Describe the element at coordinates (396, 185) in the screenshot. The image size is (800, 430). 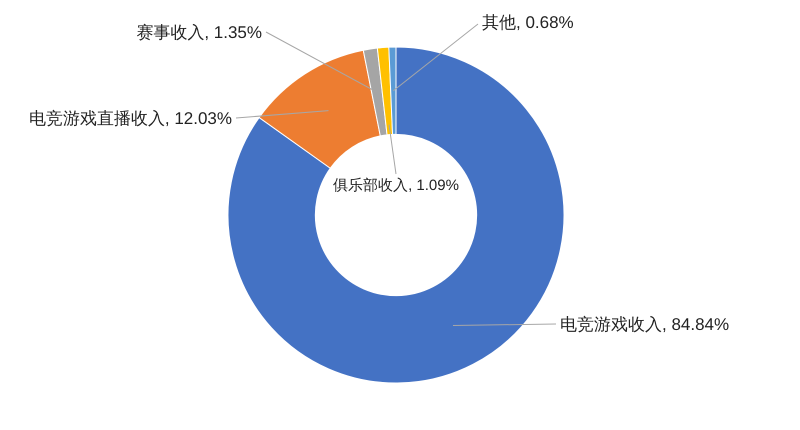
I see `slice-label: 俱乐部收入, 1.09%` at that location.